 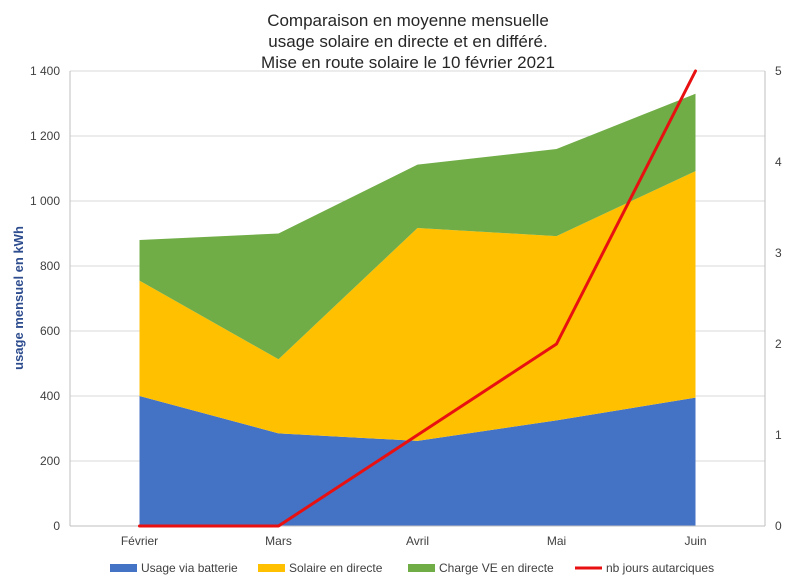 What do you see at coordinates (778, 435) in the screenshot?
I see `y2-tick-label: 1` at bounding box center [778, 435].